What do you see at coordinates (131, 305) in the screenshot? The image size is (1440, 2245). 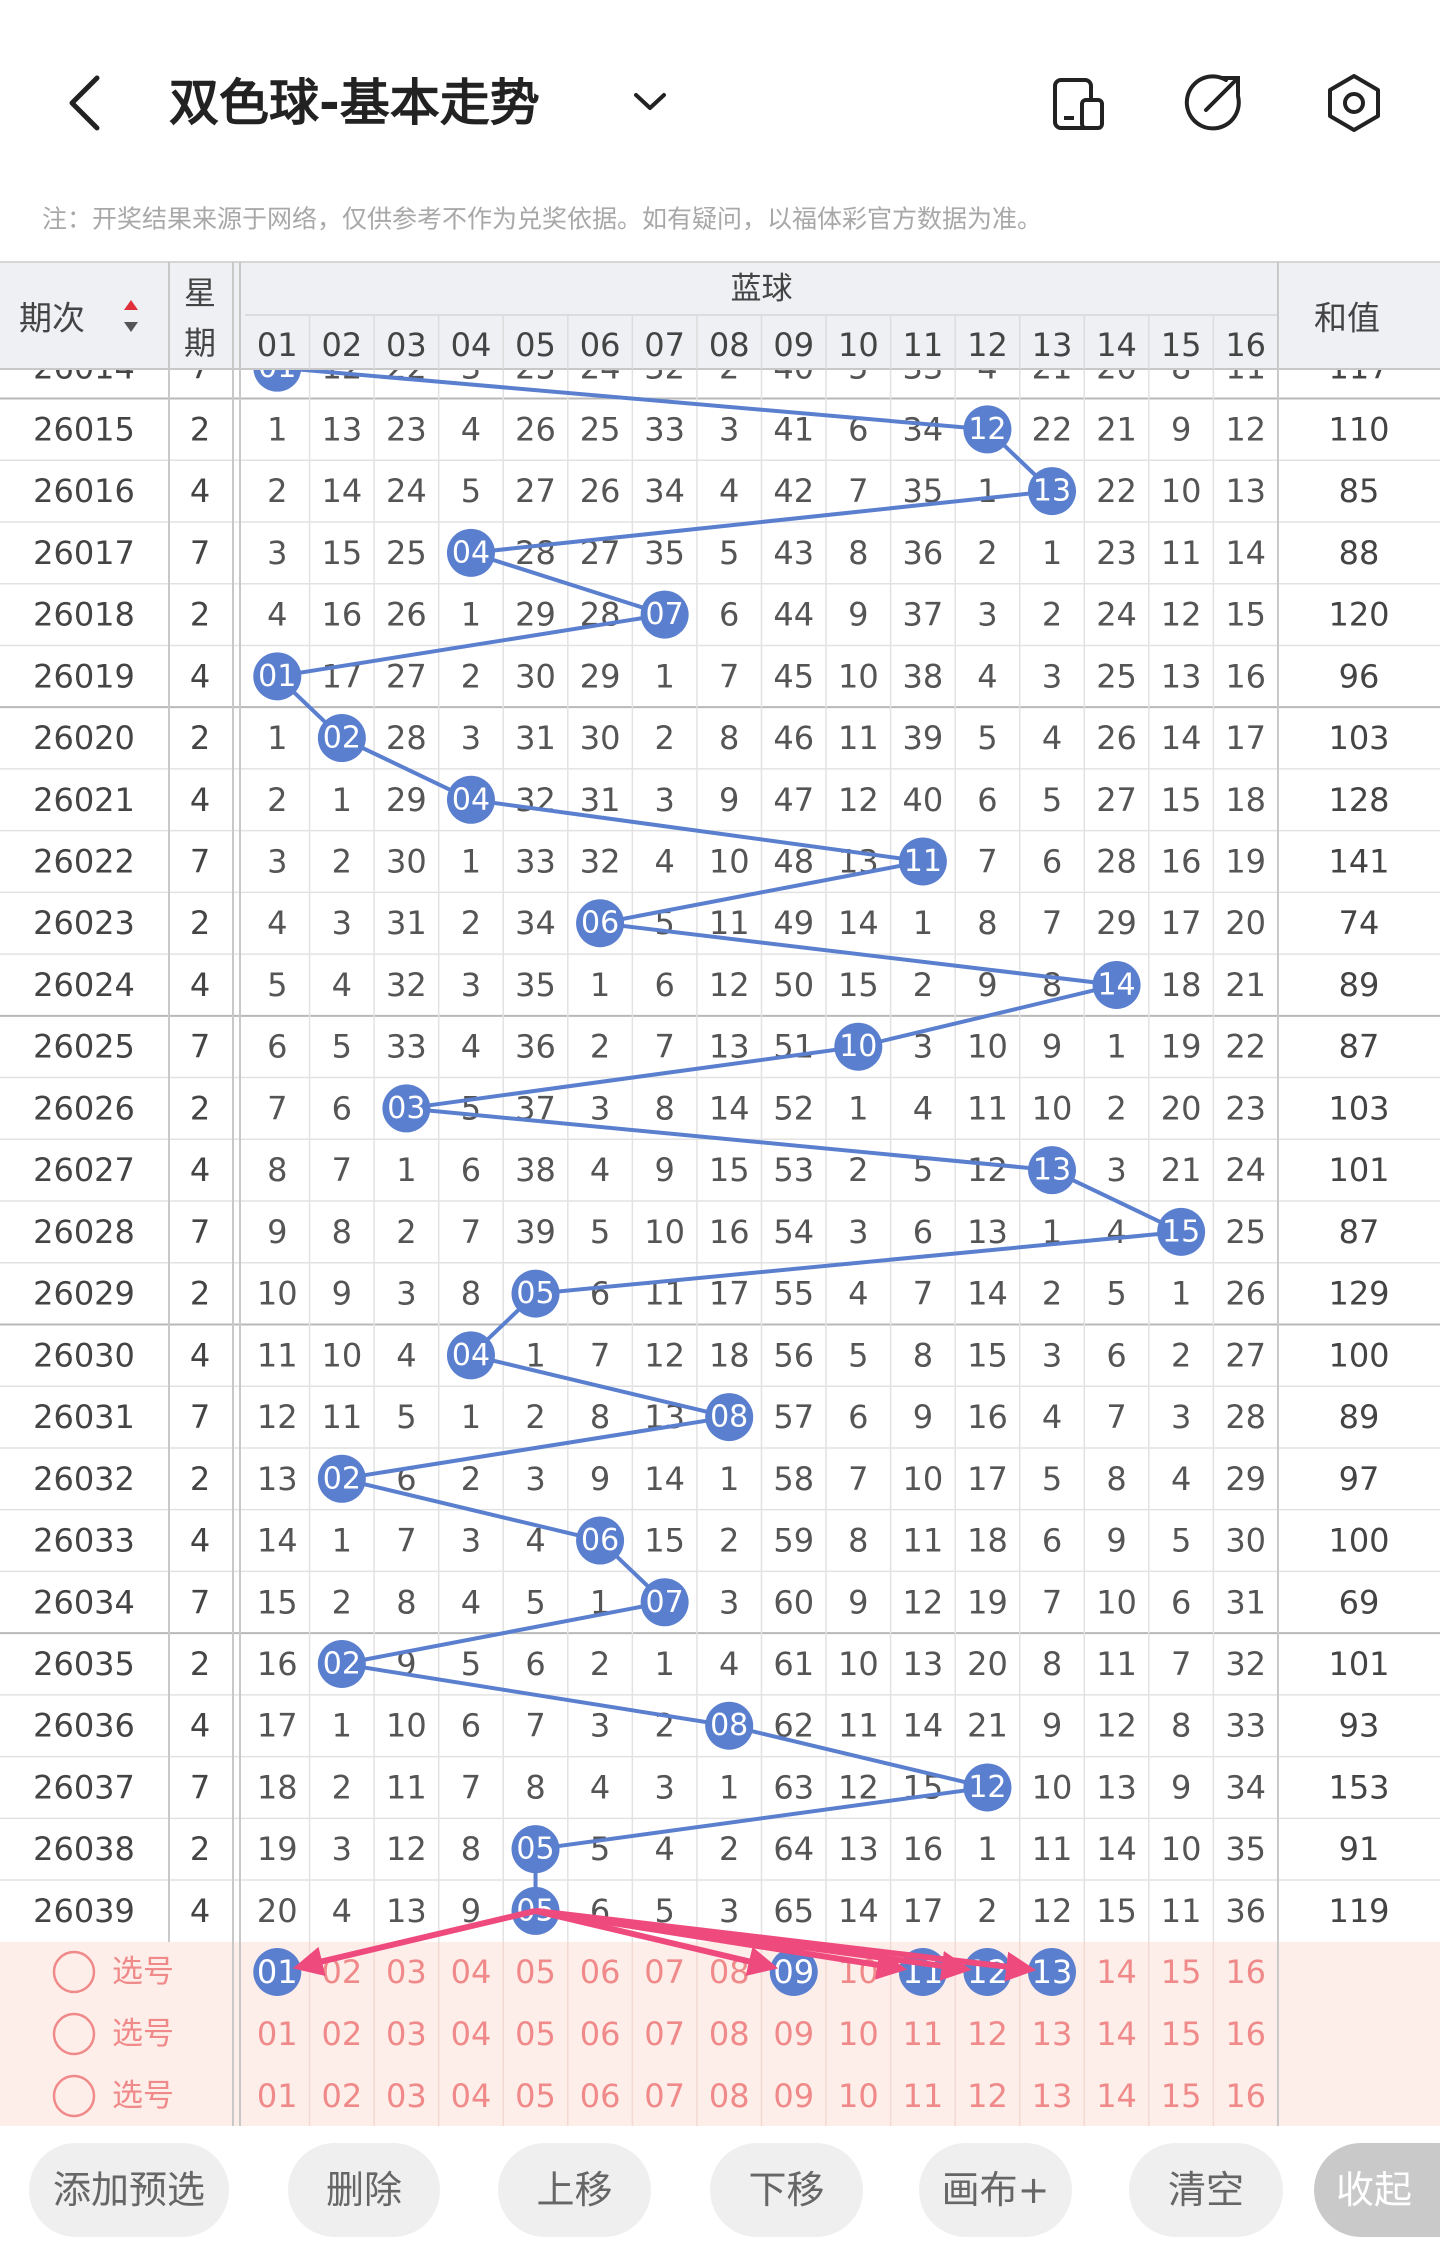 I see `sort-up` at bounding box center [131, 305].